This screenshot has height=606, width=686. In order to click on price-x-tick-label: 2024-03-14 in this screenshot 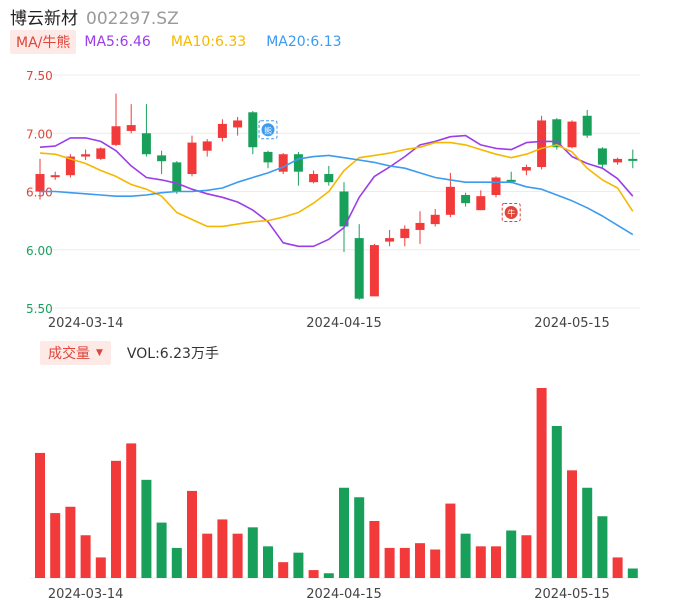, I will do `click(86, 323)`.